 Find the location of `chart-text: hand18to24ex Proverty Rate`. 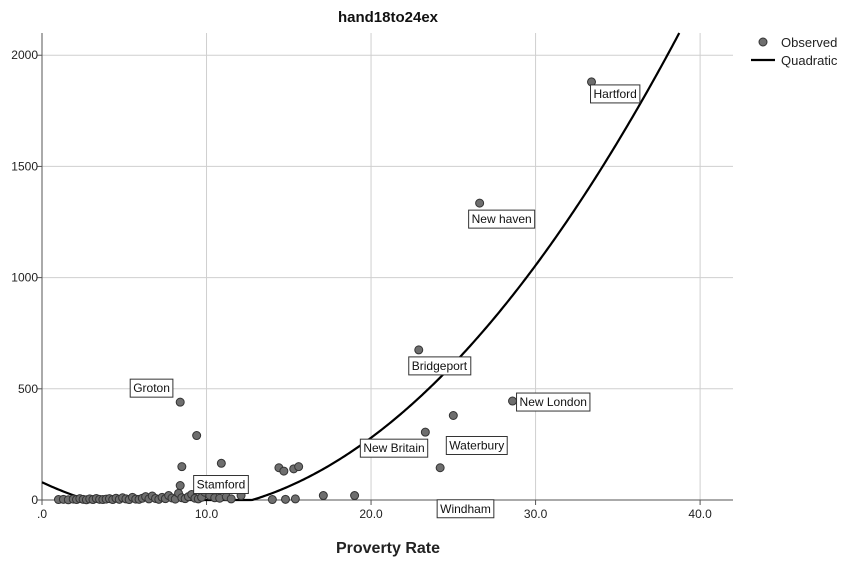

chart-text: hand18to24ex Proverty Rate is located at coordinates (388, 283).